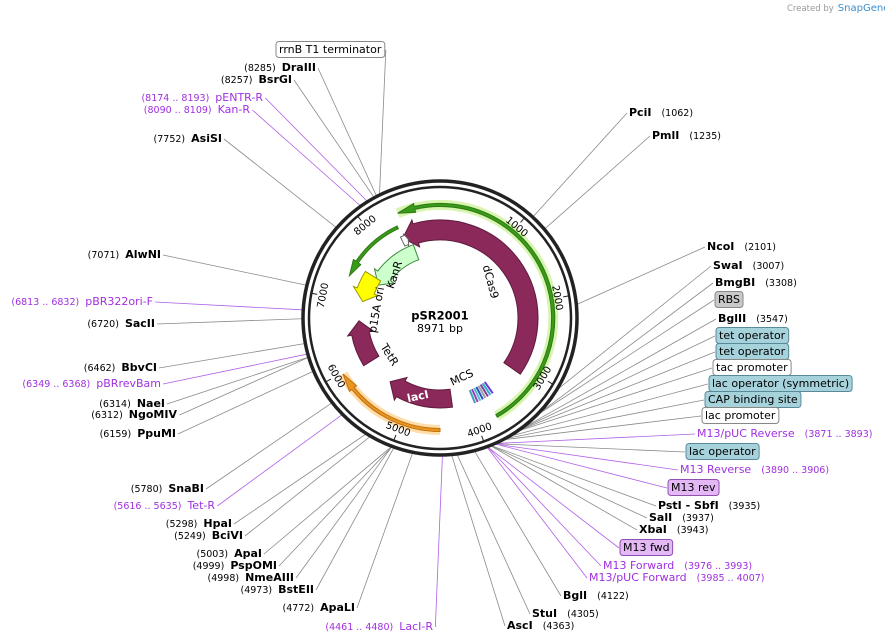  I want to click on enzyme-label: StuI (4305), so click(565, 613).